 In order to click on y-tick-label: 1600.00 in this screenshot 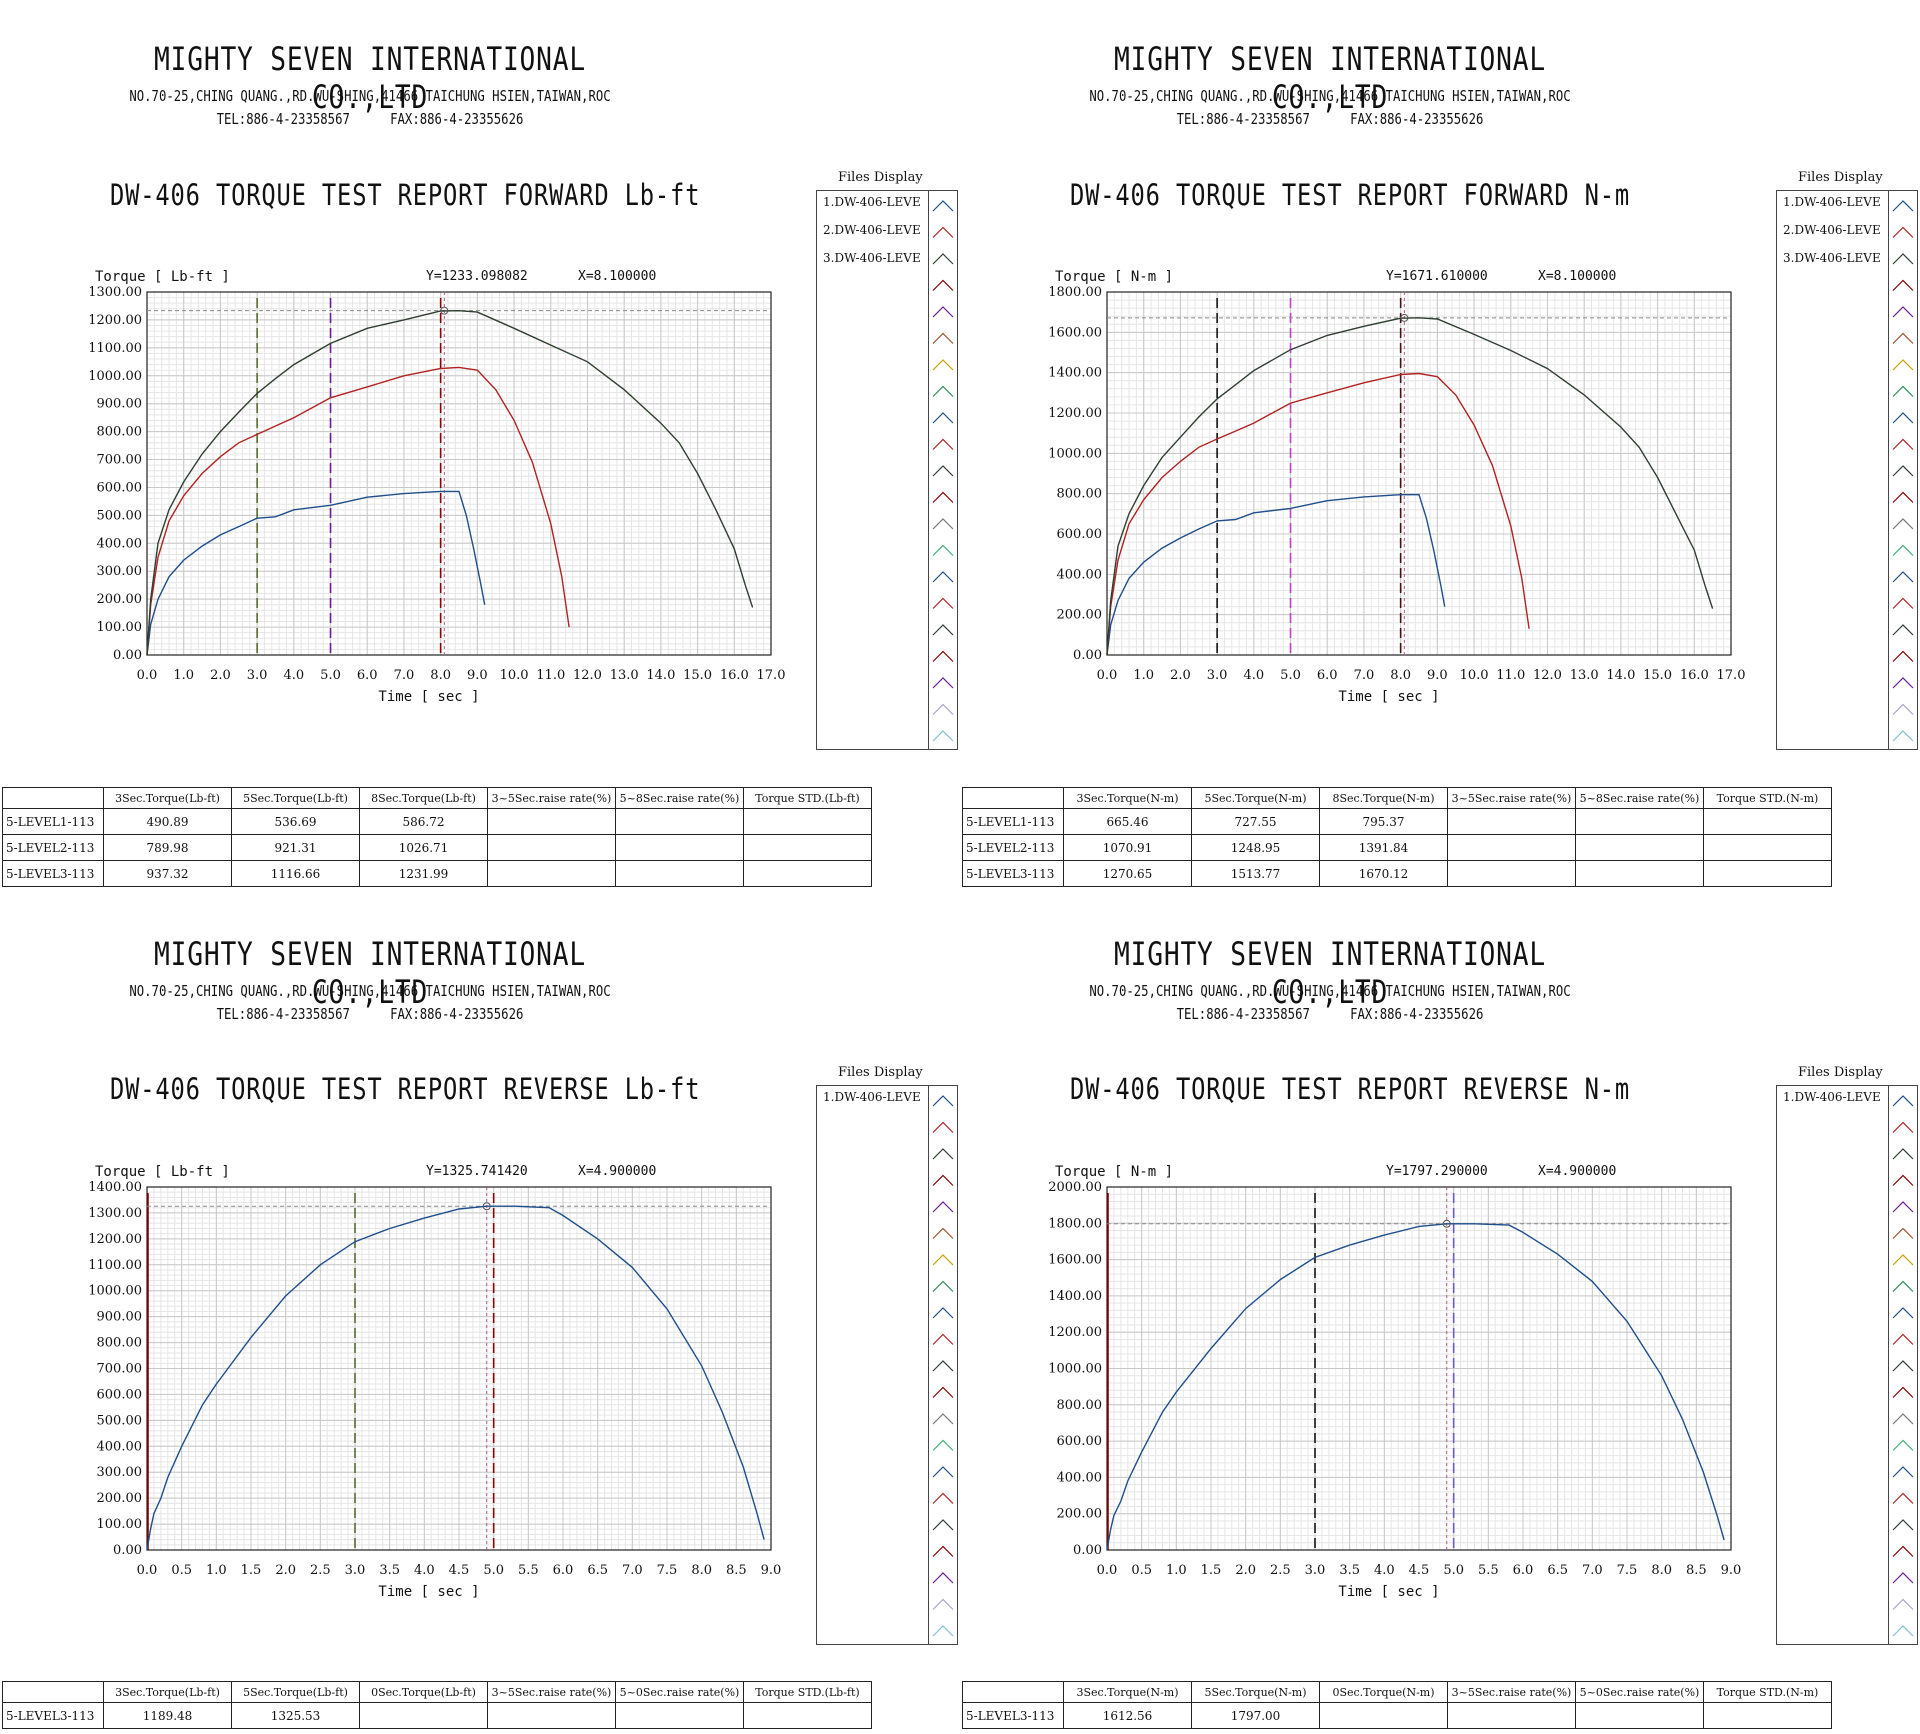, I will do `click(1075, 1260)`.